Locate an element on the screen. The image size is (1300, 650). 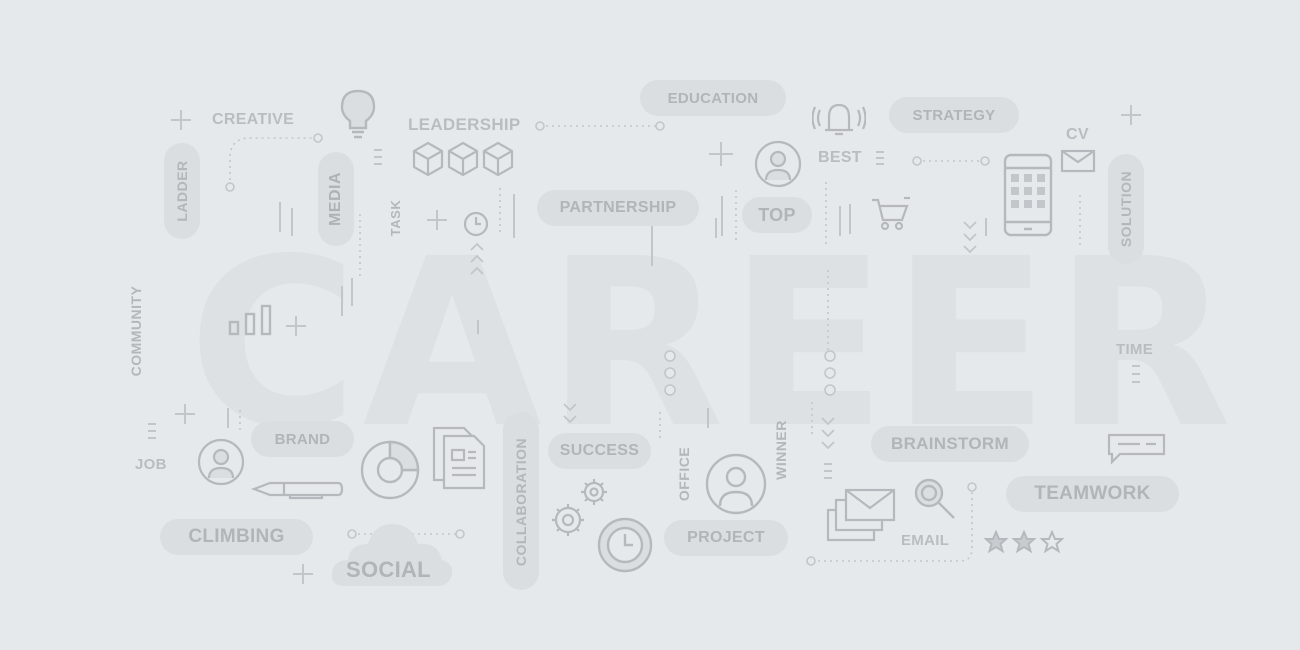
lightbulb-icon is located at coordinates (358, 114).